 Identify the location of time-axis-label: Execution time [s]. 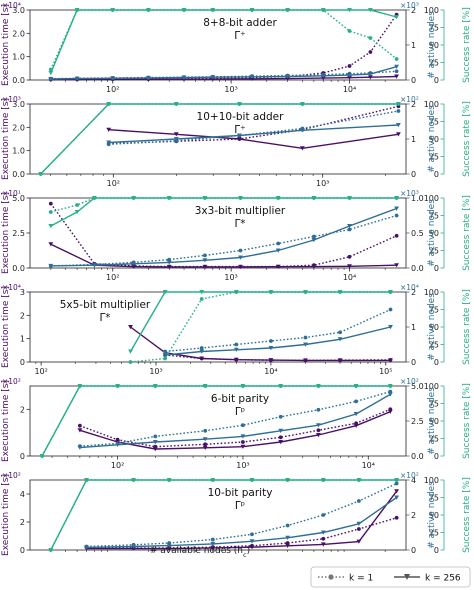
(6, 327).